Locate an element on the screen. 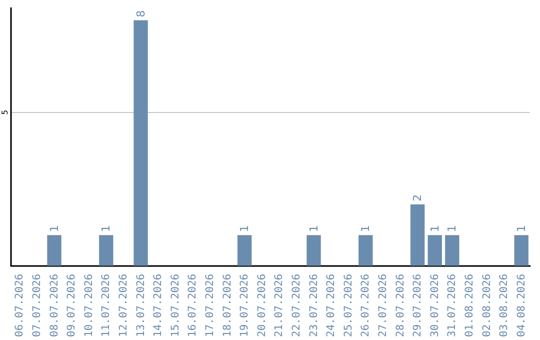  x-tick-label: 13.07.2026 is located at coordinates (140, 306).